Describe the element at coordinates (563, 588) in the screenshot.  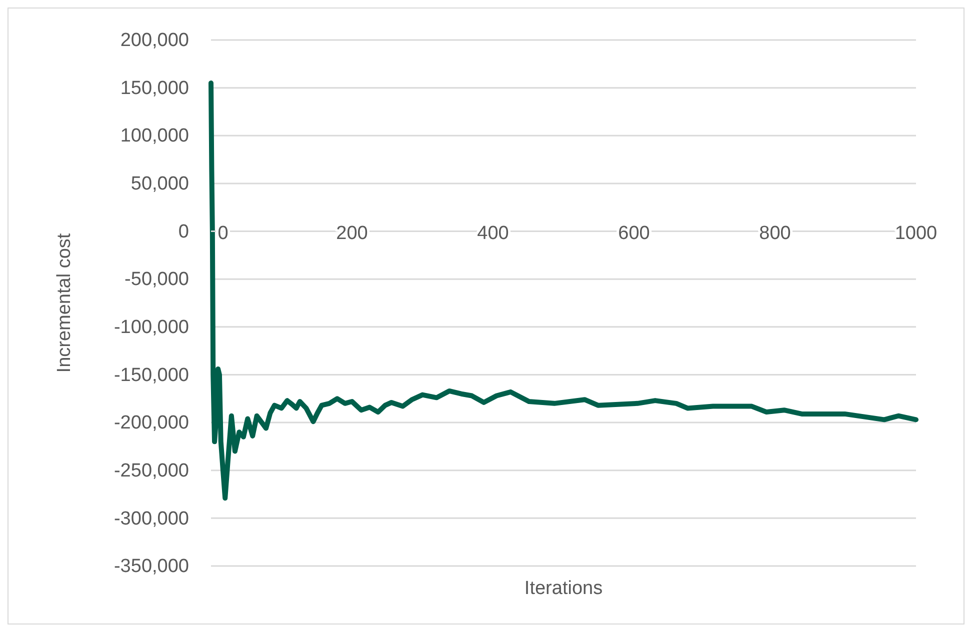
I see `x-axis-title: Iterations` at that location.